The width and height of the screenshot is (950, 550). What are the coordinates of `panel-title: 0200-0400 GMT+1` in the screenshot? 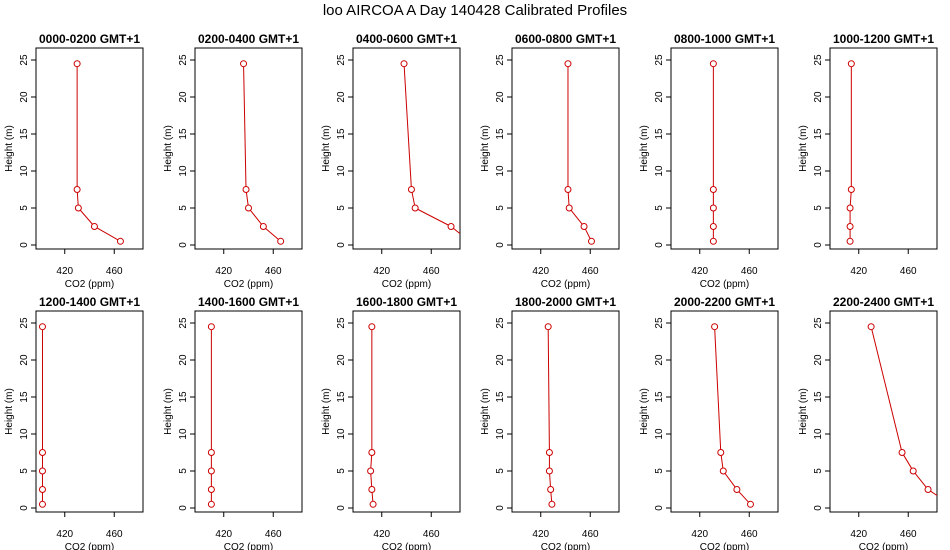 It's located at (248, 39).